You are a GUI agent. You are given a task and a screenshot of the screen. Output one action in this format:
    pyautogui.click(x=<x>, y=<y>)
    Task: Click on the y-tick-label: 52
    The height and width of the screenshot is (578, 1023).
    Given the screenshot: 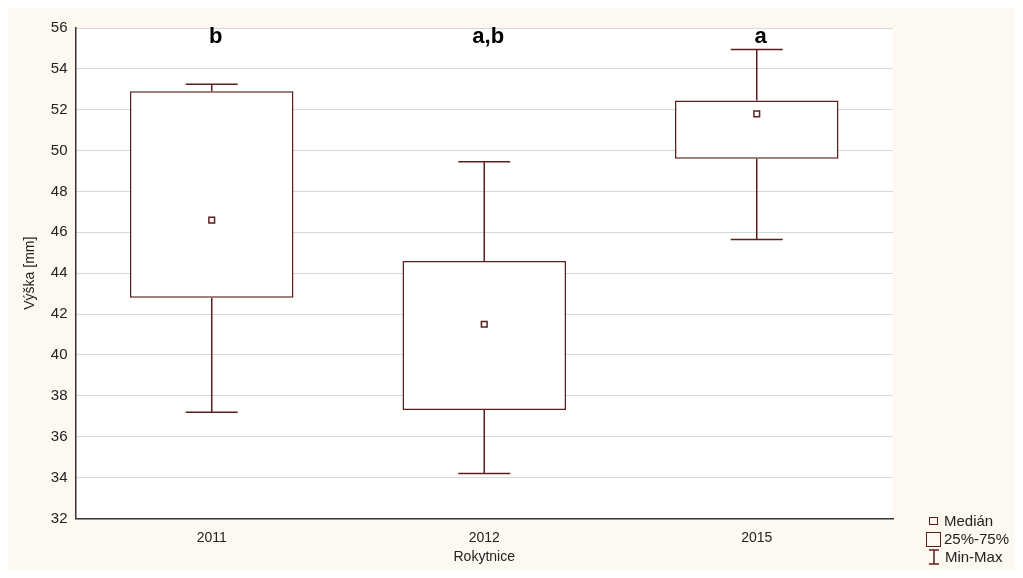 What is the action you would take?
    pyautogui.click(x=59, y=108)
    